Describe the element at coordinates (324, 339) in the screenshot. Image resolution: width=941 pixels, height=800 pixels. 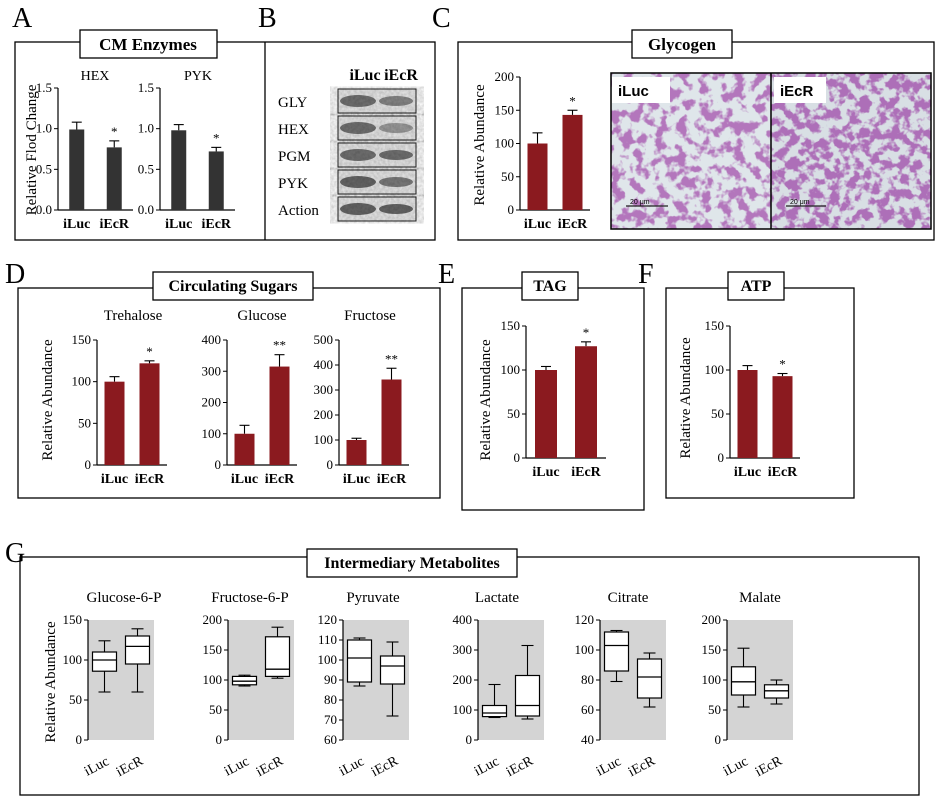
I see `y-tick-label: 500` at that location.